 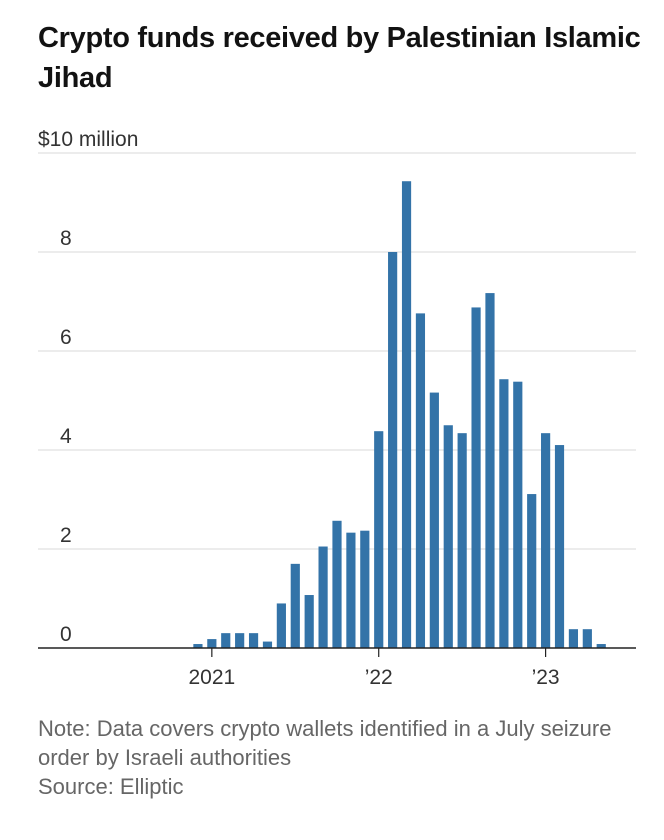 What do you see at coordinates (379, 677) in the screenshot?
I see `x-tick-label: ’22` at bounding box center [379, 677].